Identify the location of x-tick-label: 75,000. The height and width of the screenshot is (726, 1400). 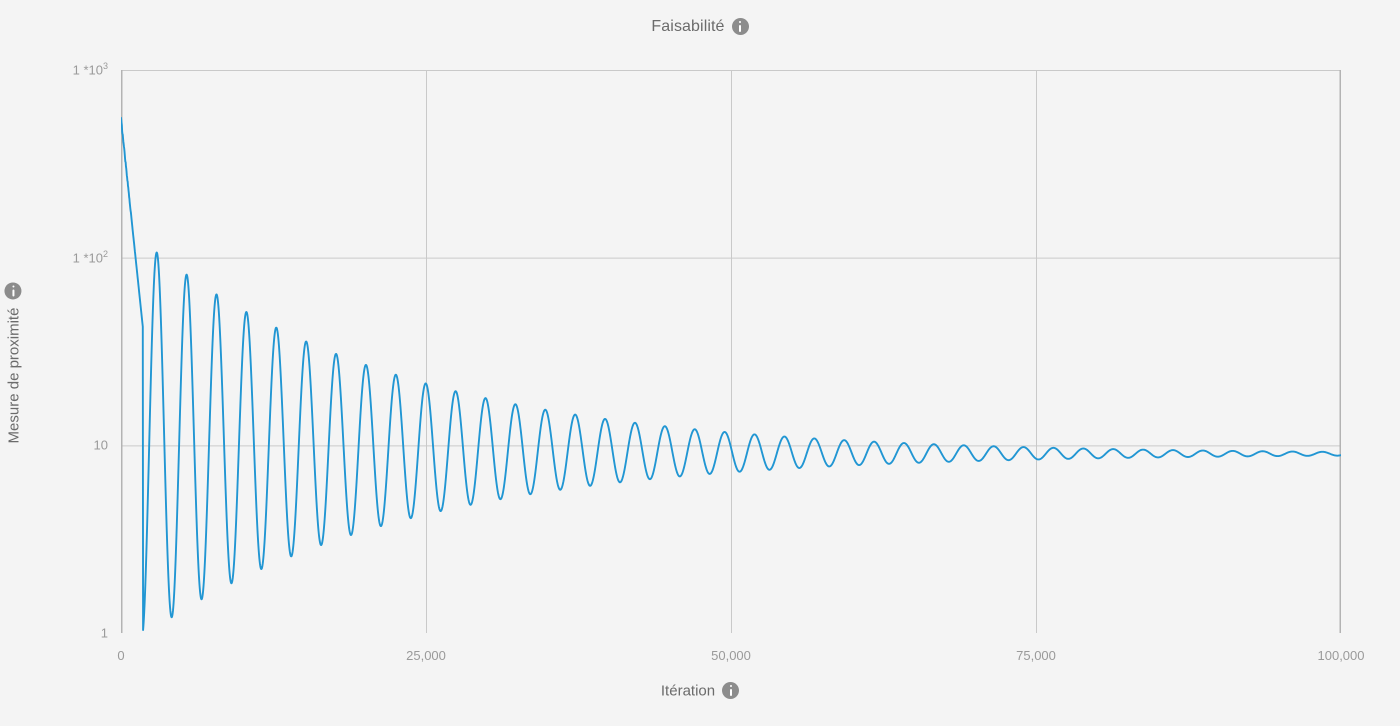
(1036, 655).